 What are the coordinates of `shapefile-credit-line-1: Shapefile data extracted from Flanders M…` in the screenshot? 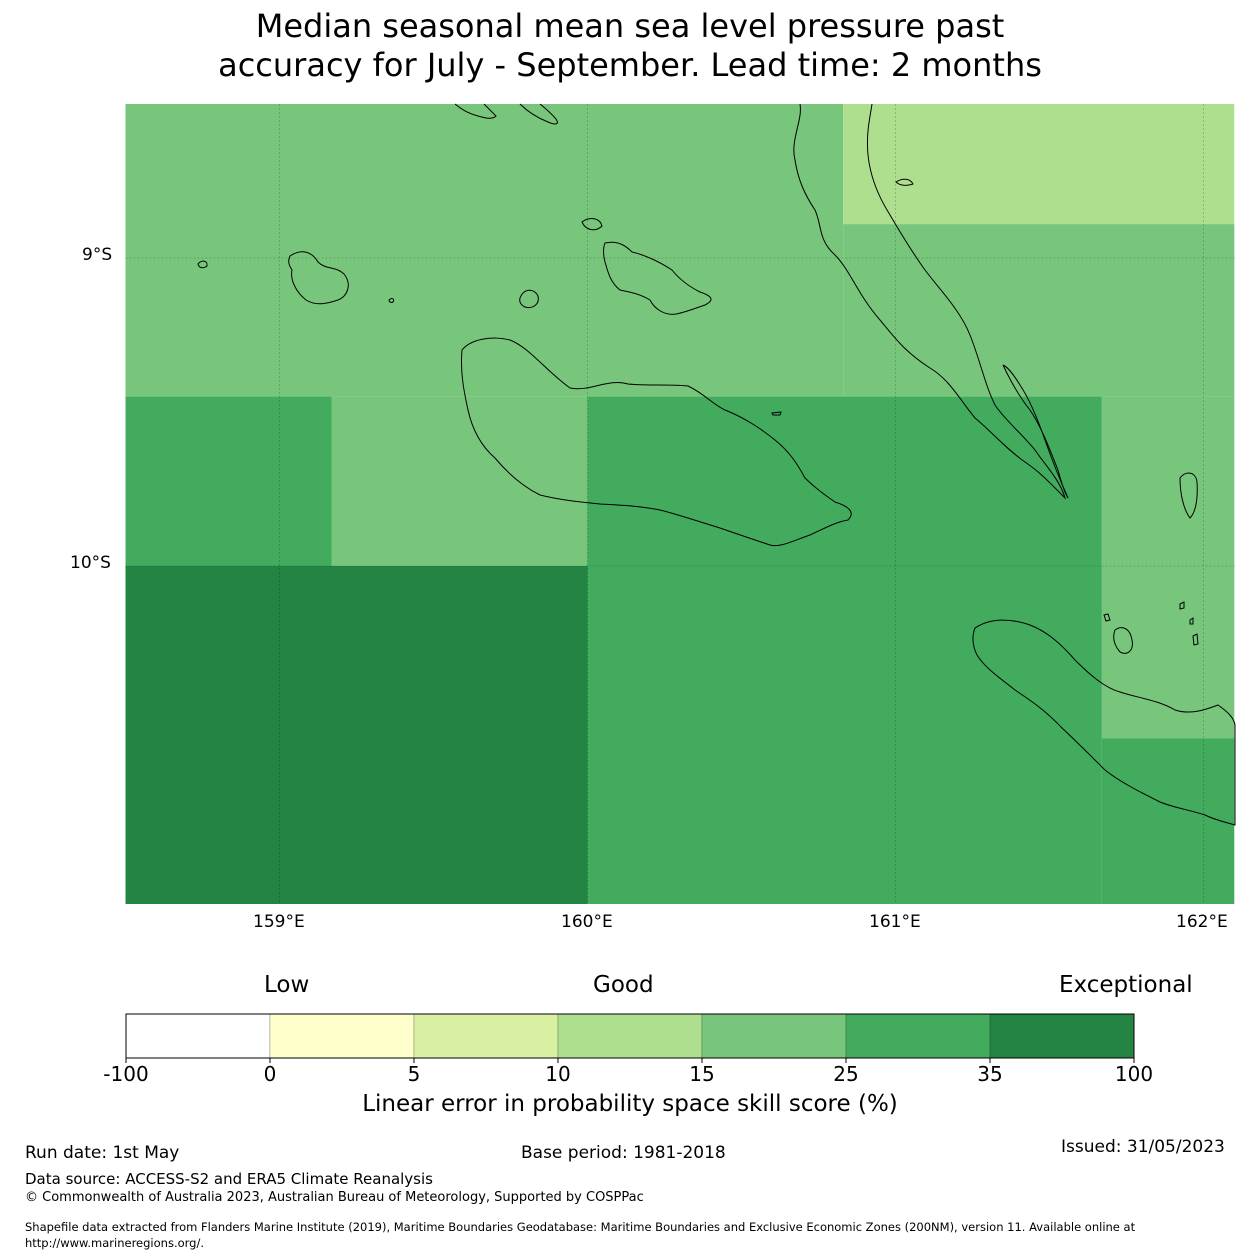 It's located at (580, 1227).